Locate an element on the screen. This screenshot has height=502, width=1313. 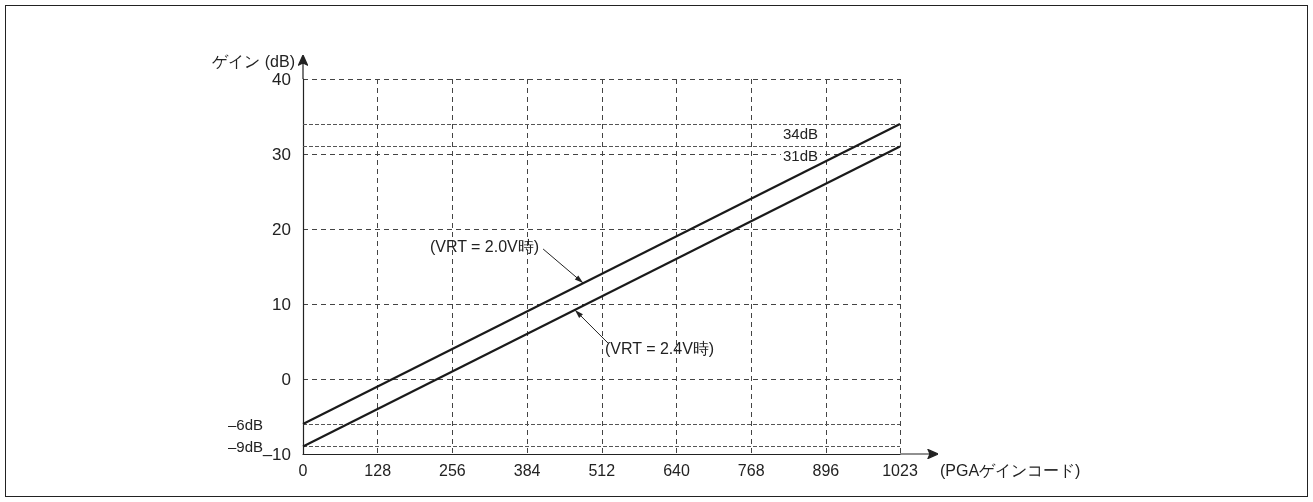
x-tick-label: 256 is located at coordinates (452, 470).